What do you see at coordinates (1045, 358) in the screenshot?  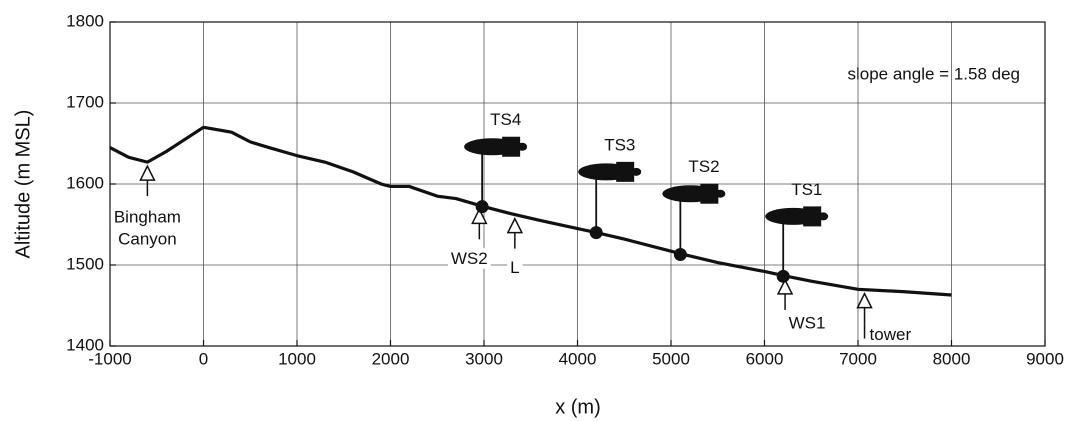 I see `x-tick-label: 9000` at bounding box center [1045, 358].